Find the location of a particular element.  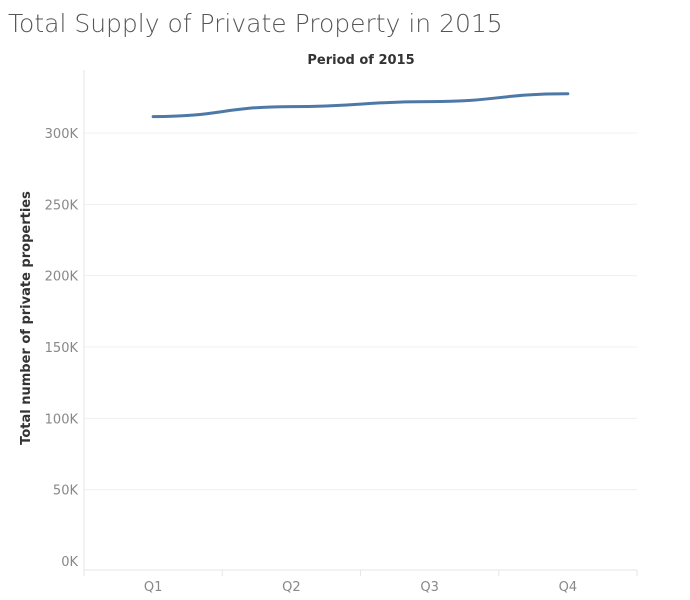

x-tick-label: Q2 is located at coordinates (291, 587).